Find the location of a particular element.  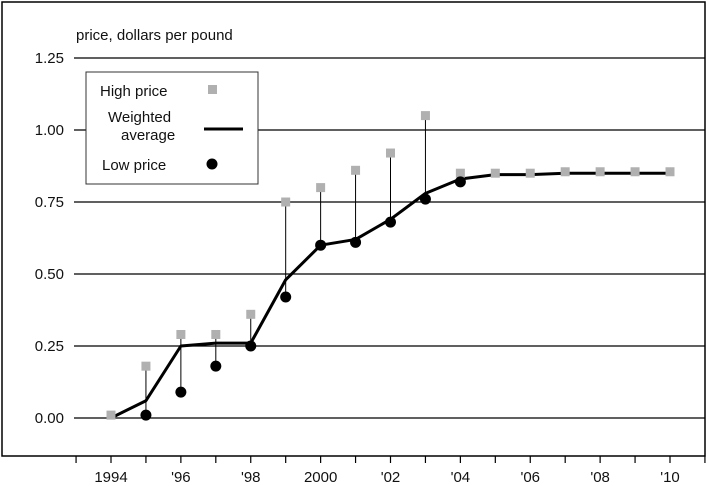

y-tick-label: 1.00 is located at coordinates (49, 130).